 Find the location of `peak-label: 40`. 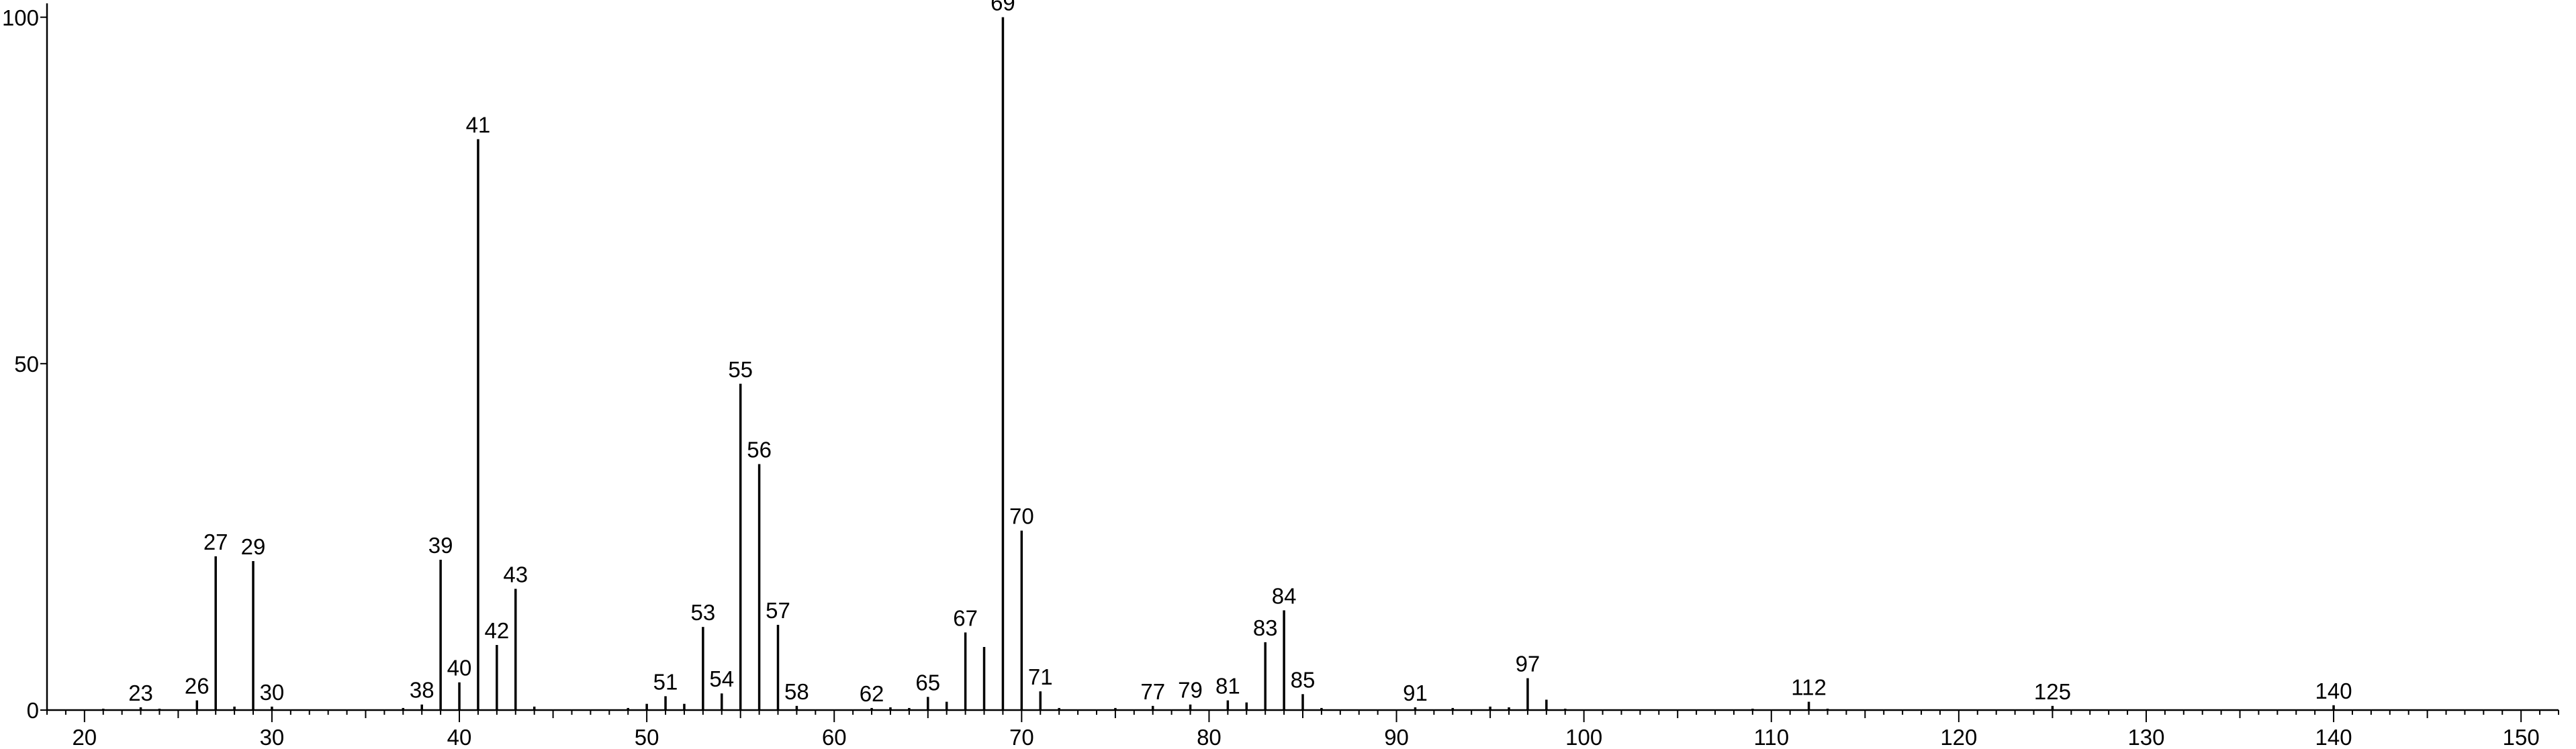

peak-label: 40 is located at coordinates (459, 669).